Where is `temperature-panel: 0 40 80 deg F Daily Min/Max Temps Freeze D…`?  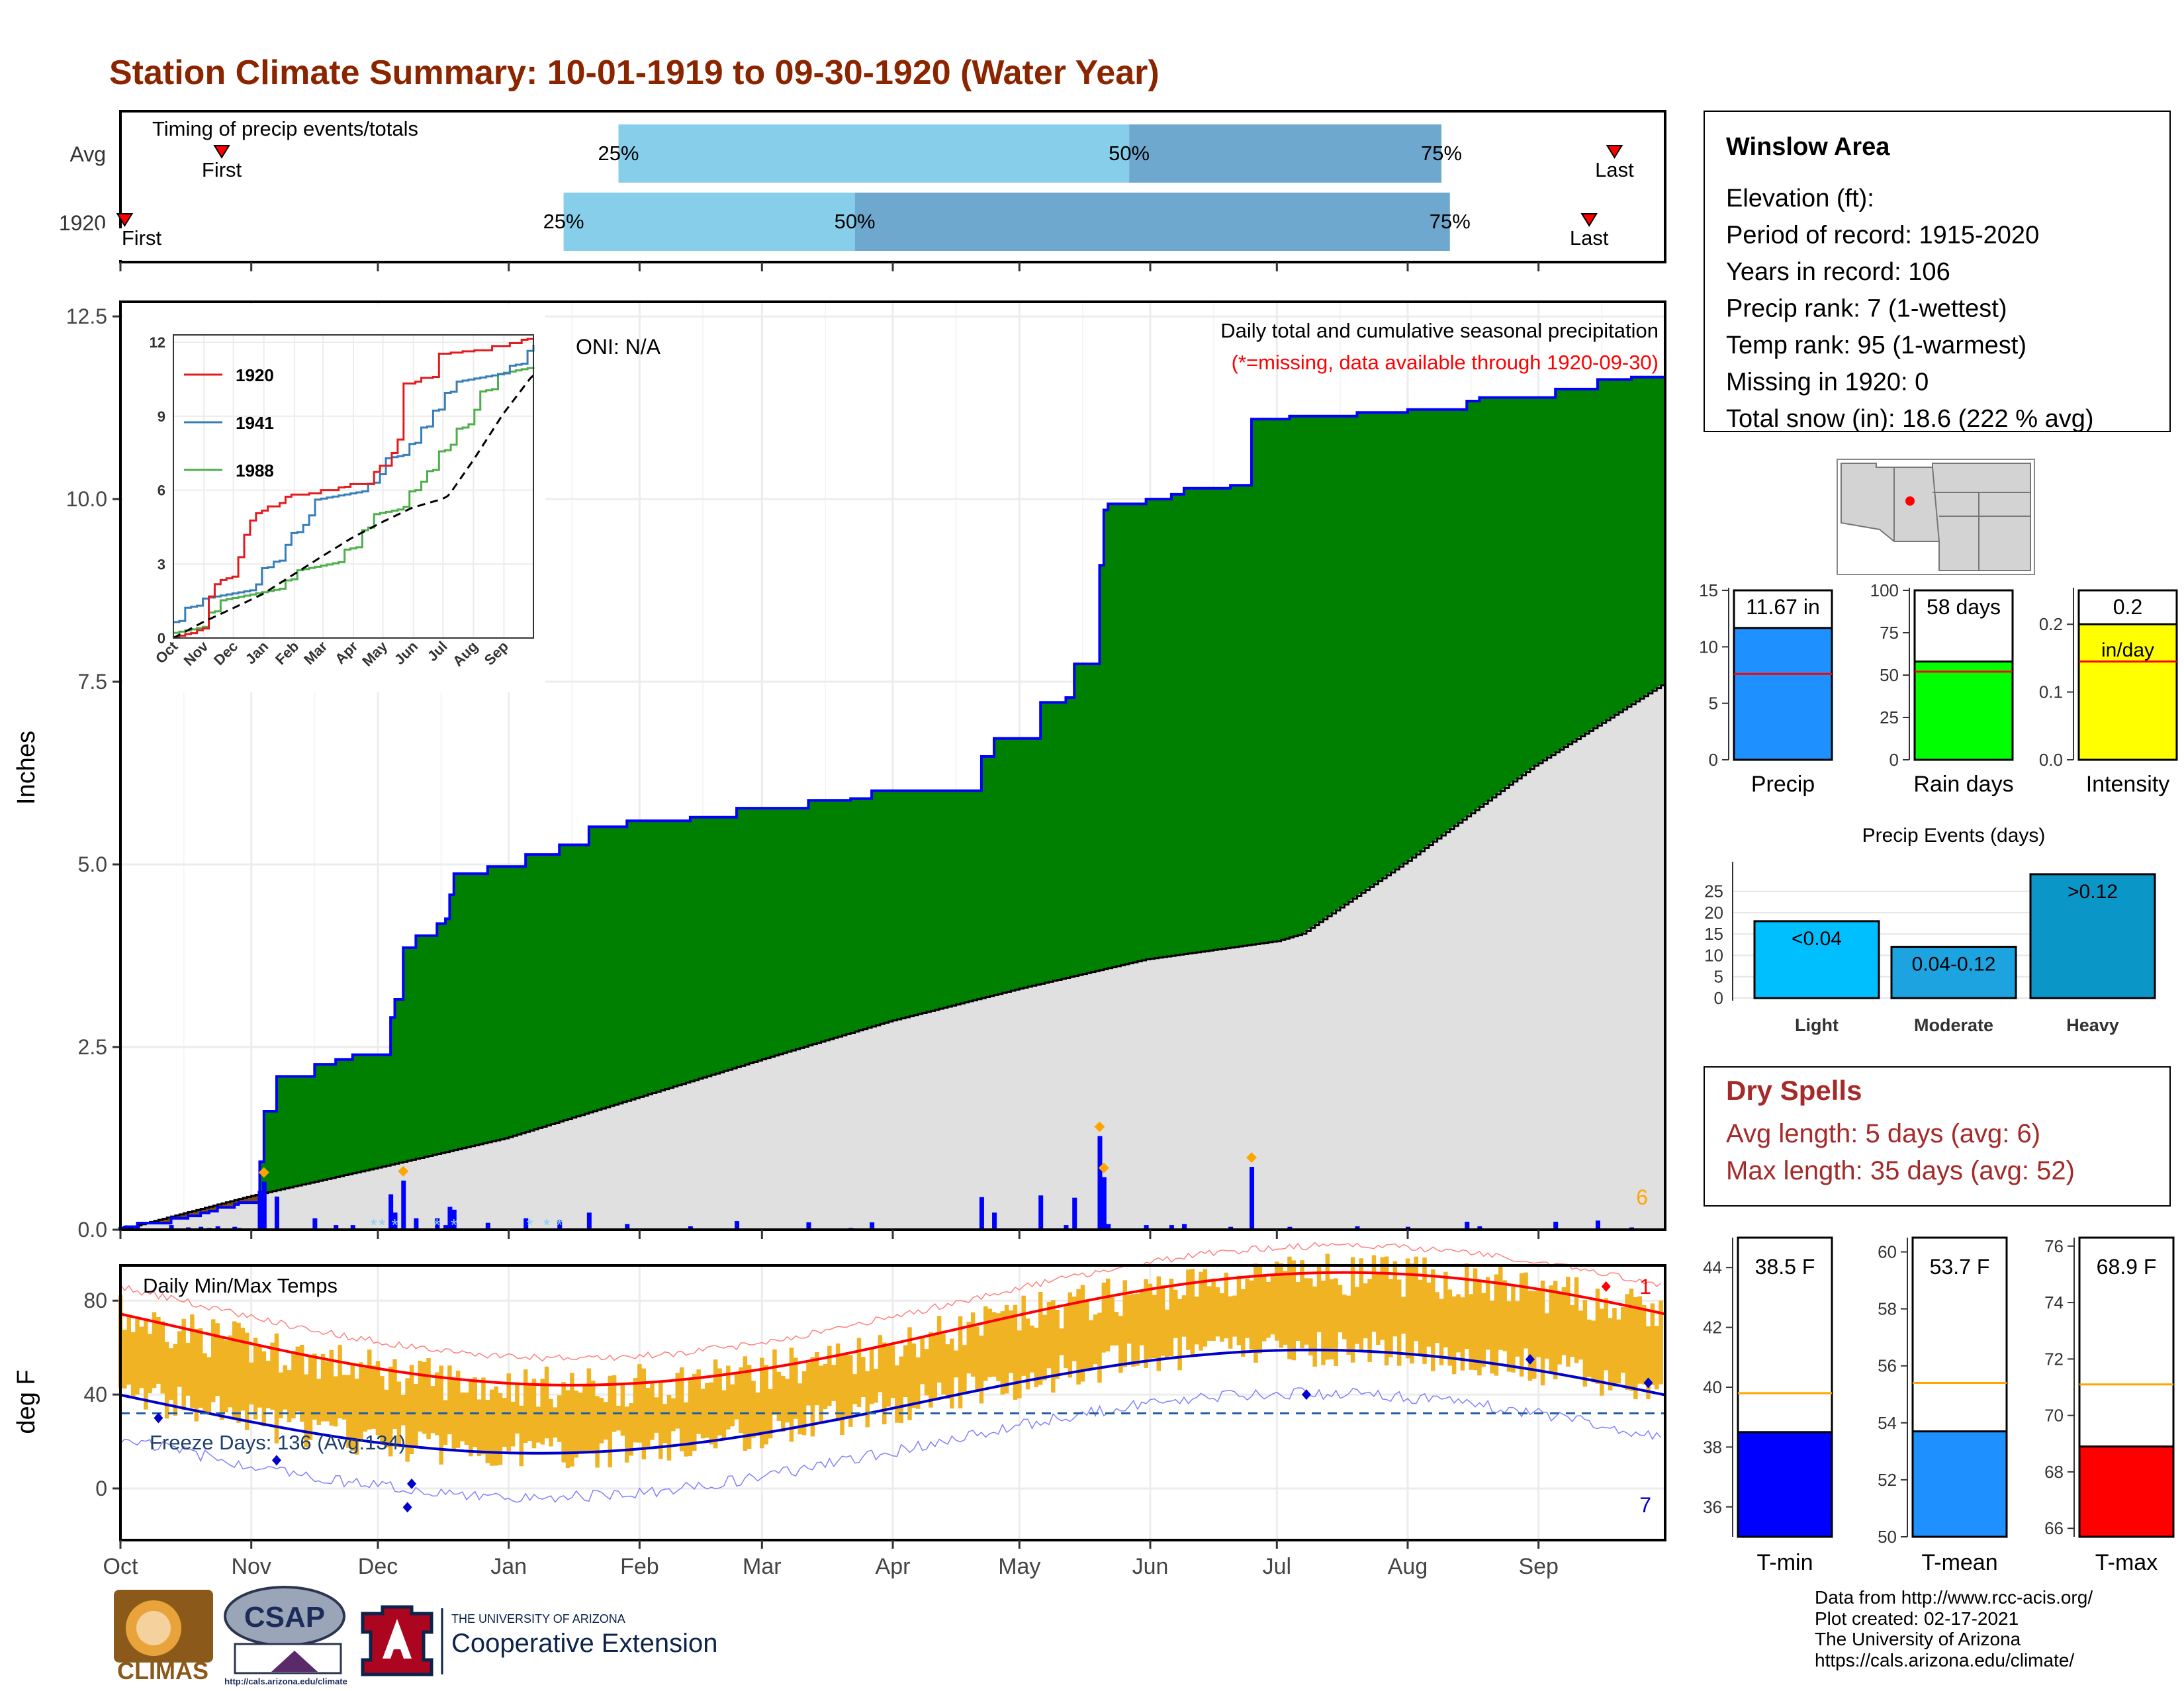
temperature-panel: 0 40 80 deg F Daily Min/Max Temps Freeze D… is located at coordinates (839, 1392).